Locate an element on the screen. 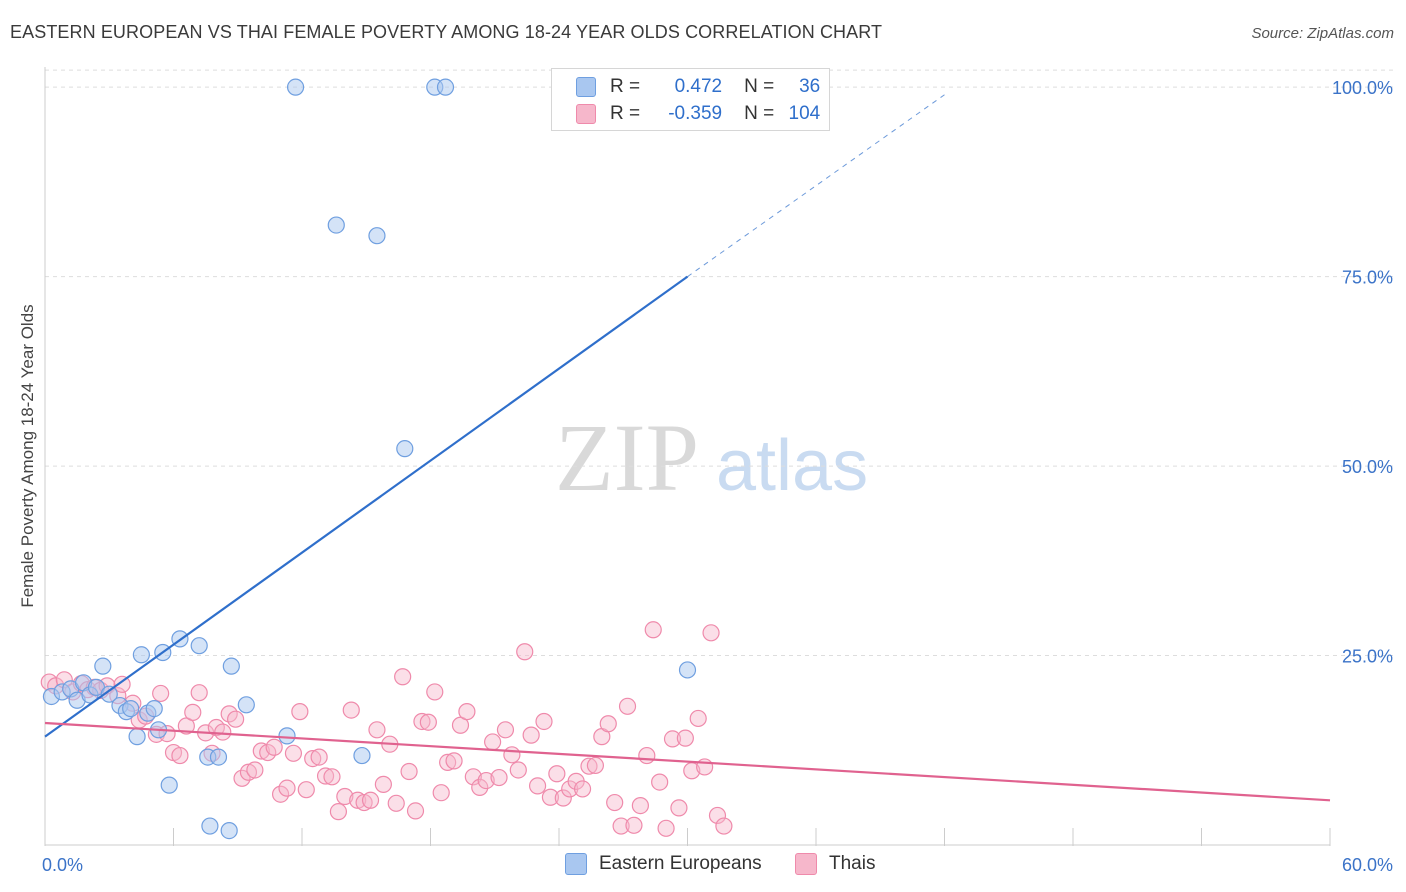  bottom-legend-thais: Thais is located at coordinates (835, 864).